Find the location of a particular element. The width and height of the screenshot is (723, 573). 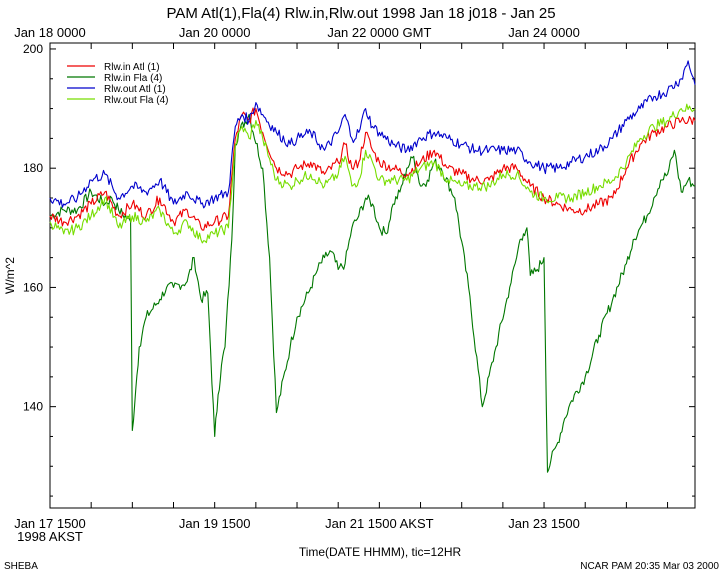

footer-right: NCAR PAM 20:35 Mar 03 2000 is located at coordinates (649, 566).